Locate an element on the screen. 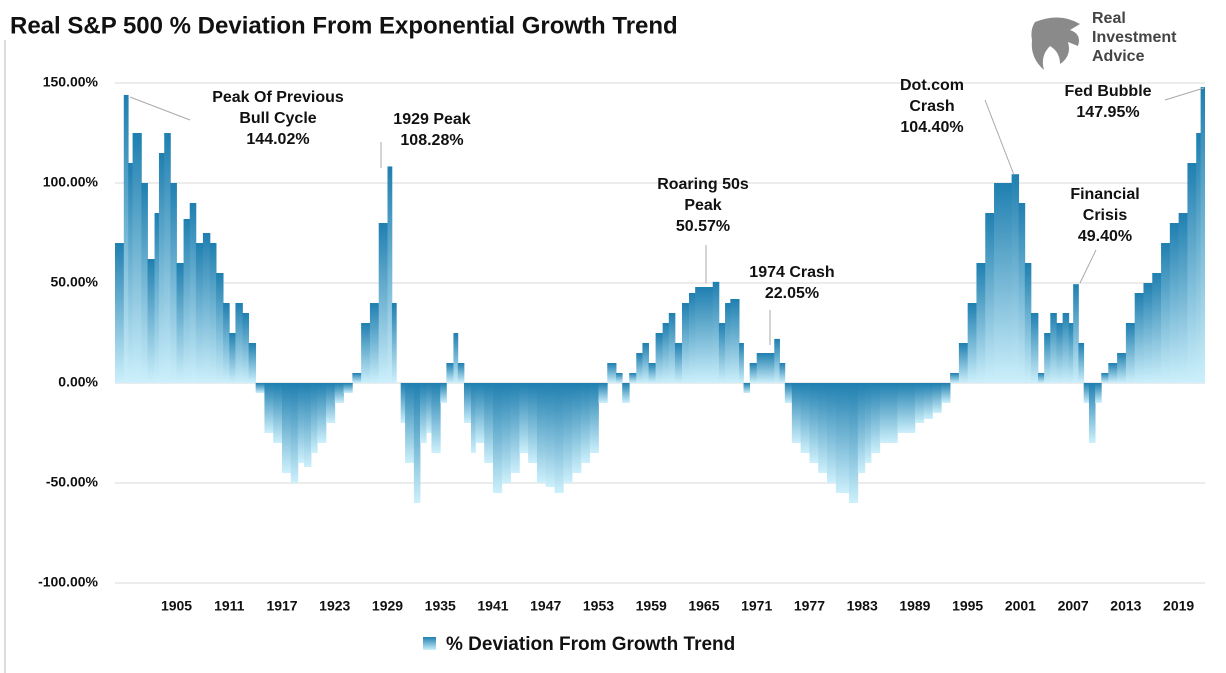  annotation: Peak is located at coordinates (702, 205).